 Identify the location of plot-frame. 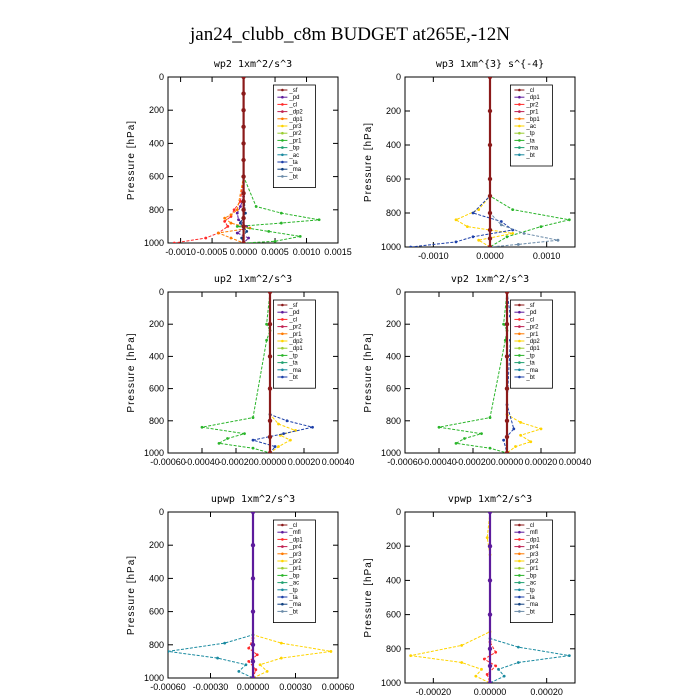
(490, 372).